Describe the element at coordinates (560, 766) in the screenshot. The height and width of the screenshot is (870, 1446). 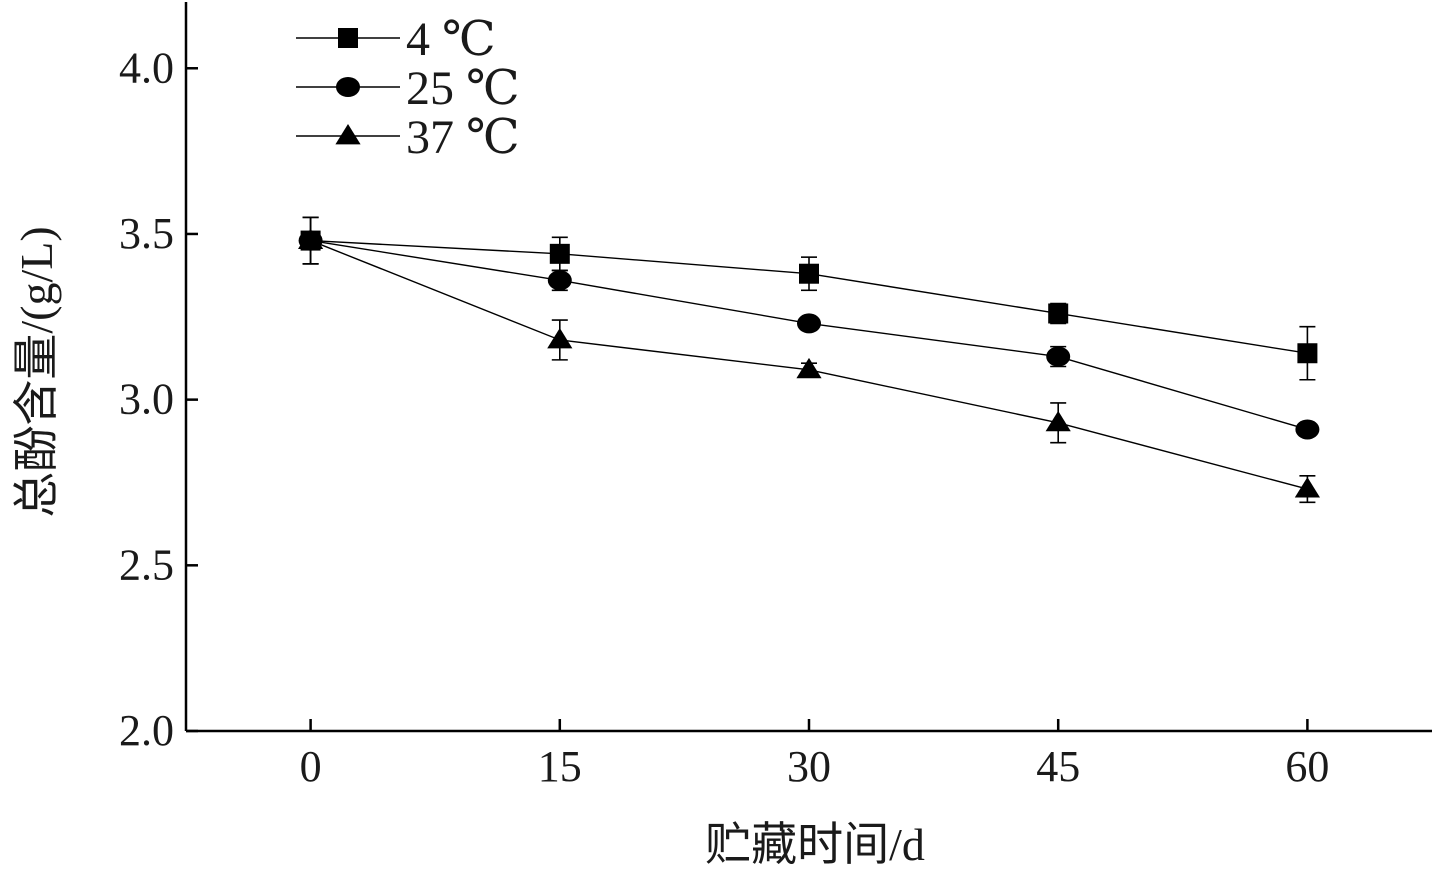
I see `x-tick-label: 15` at that location.